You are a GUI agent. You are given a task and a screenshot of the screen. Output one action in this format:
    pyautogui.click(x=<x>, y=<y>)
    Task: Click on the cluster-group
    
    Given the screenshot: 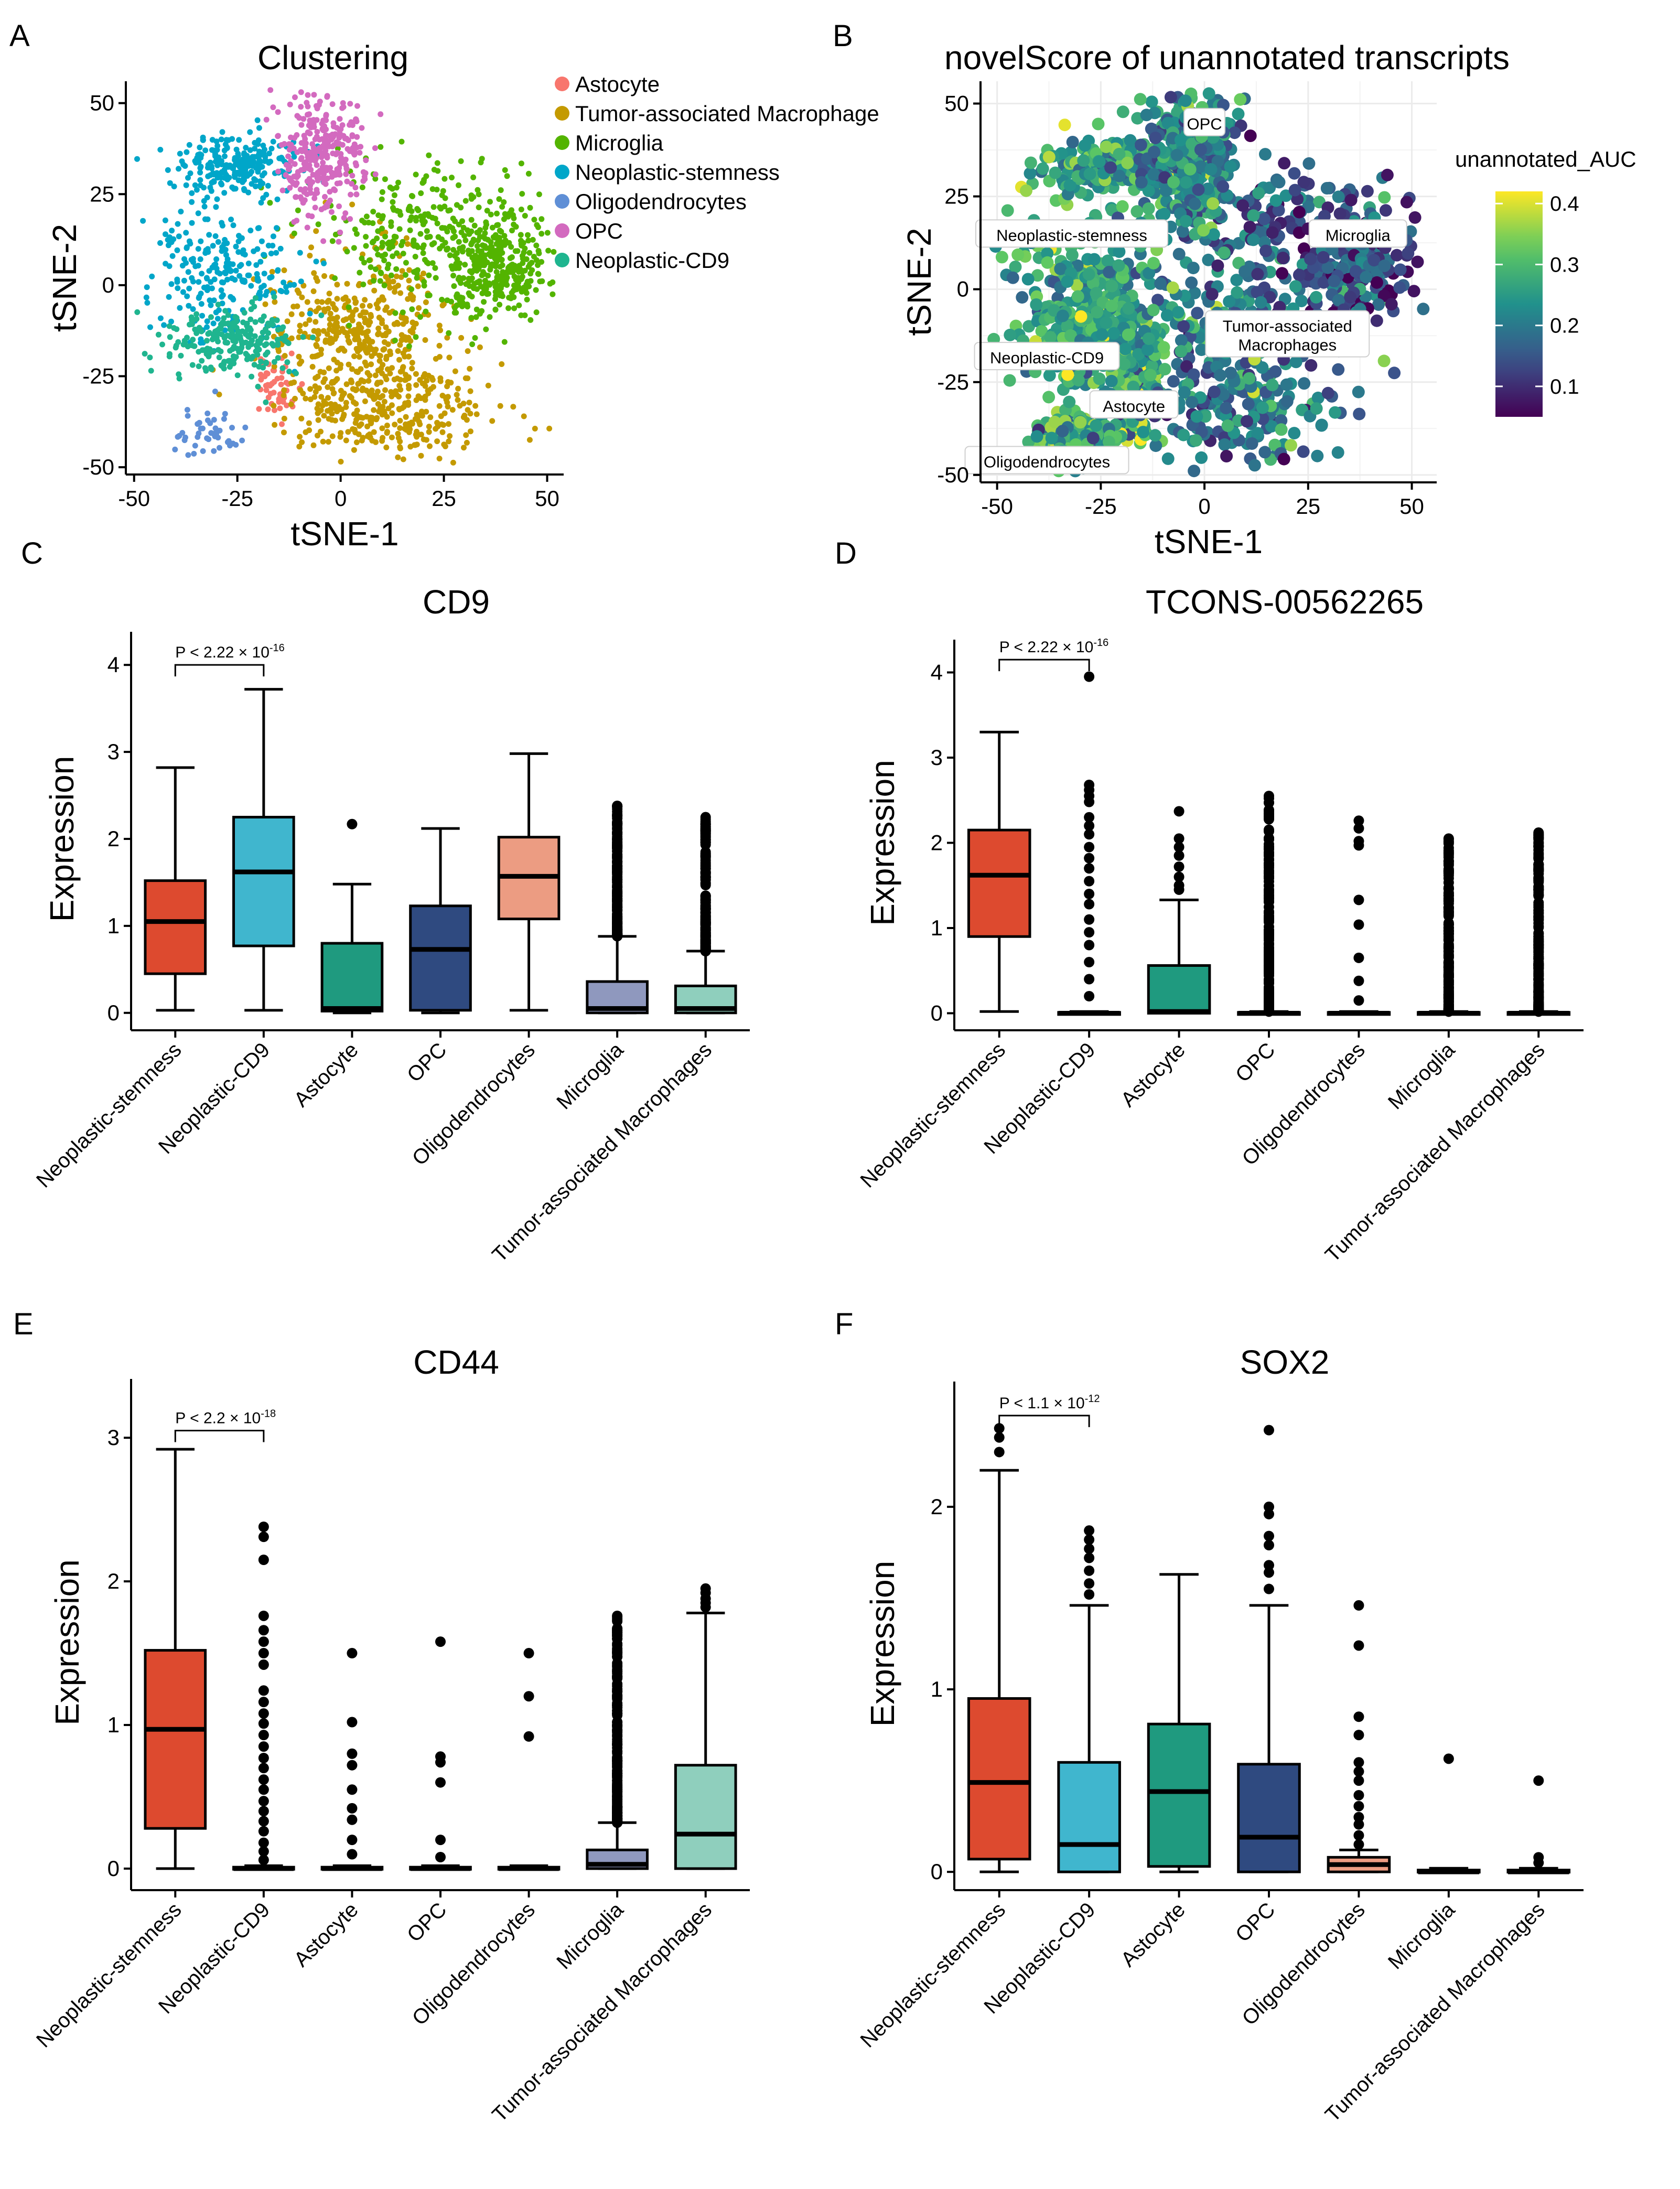 What is the action you would take?
    pyautogui.click(x=230, y=246)
    